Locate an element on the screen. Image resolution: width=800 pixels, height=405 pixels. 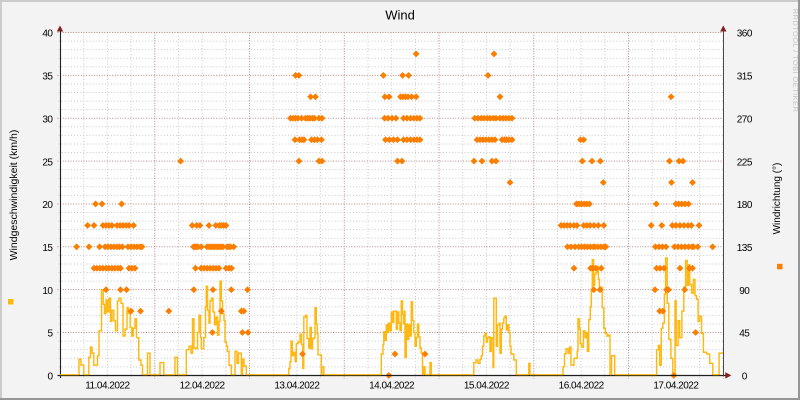
svg-text: 5 is located at coordinates (50, 334).